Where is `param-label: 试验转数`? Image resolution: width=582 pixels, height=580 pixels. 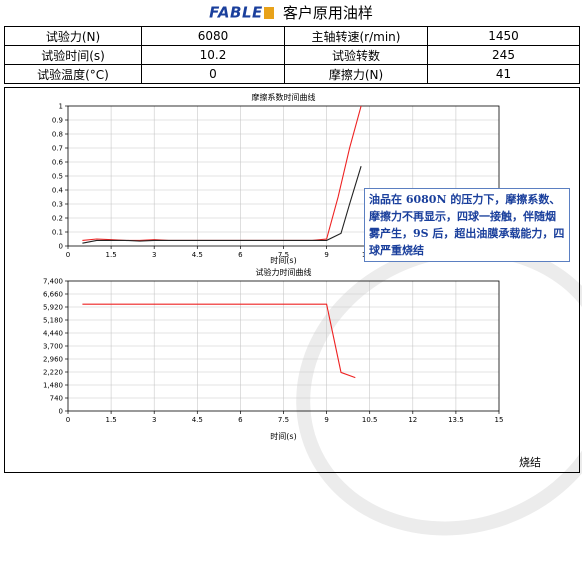
param-label: 试验转数 is located at coordinates (356, 55).